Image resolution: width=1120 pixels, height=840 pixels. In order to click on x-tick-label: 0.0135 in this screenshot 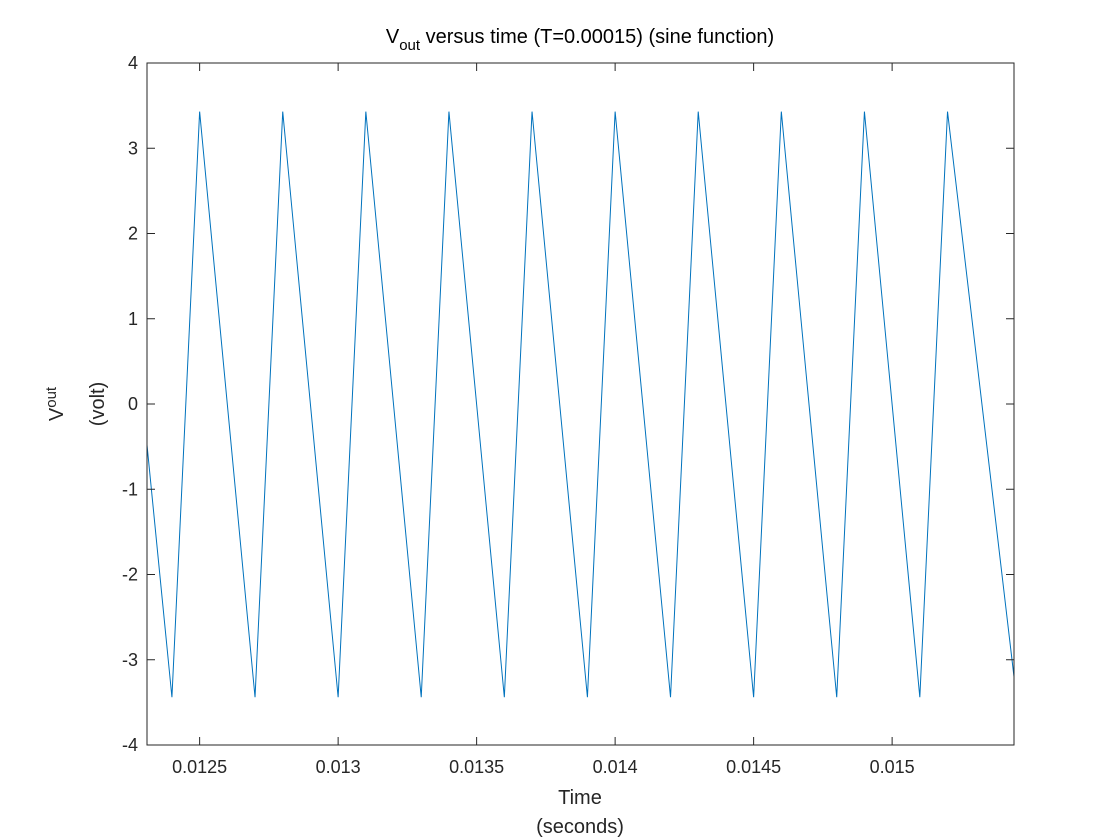, I will do `click(476, 767)`.